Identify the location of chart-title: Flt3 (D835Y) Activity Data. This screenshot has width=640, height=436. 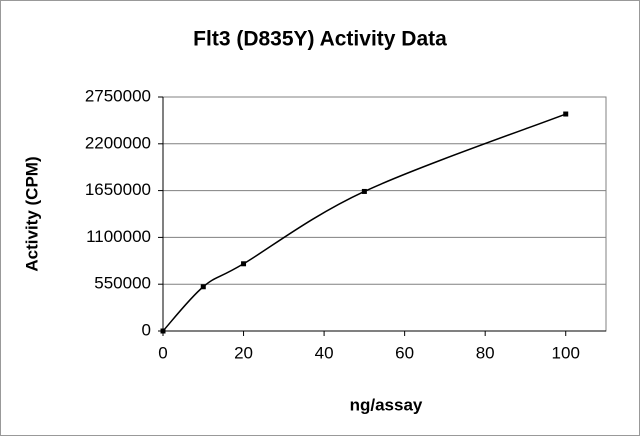
(320, 39).